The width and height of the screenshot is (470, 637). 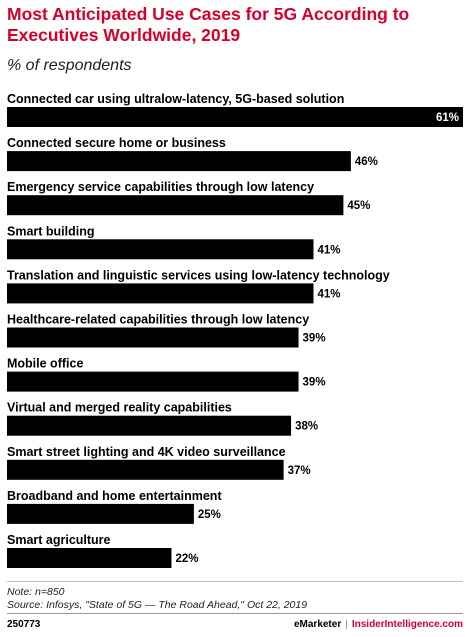 I want to click on footer-bottom-divider, so click(x=235, y=613).